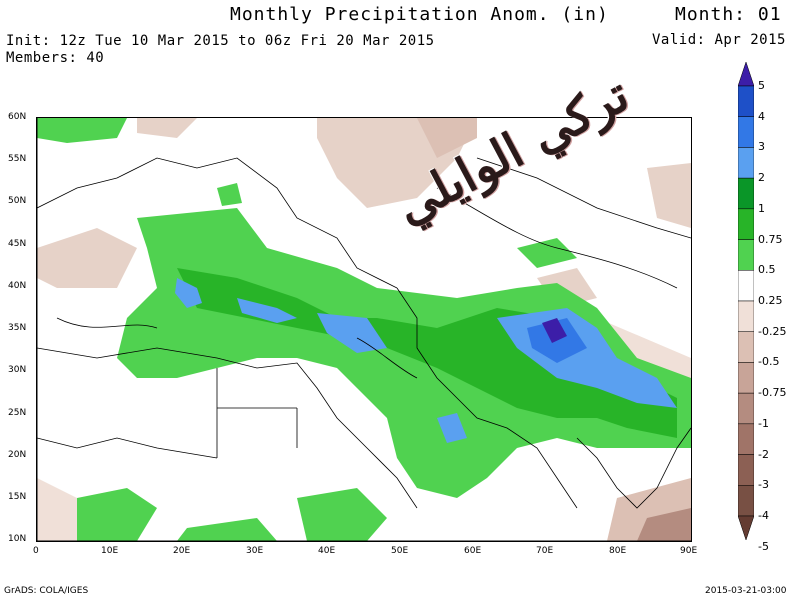  Describe the element at coordinates (36, 551) in the screenshot. I see `lon-label-0: 0` at that location.